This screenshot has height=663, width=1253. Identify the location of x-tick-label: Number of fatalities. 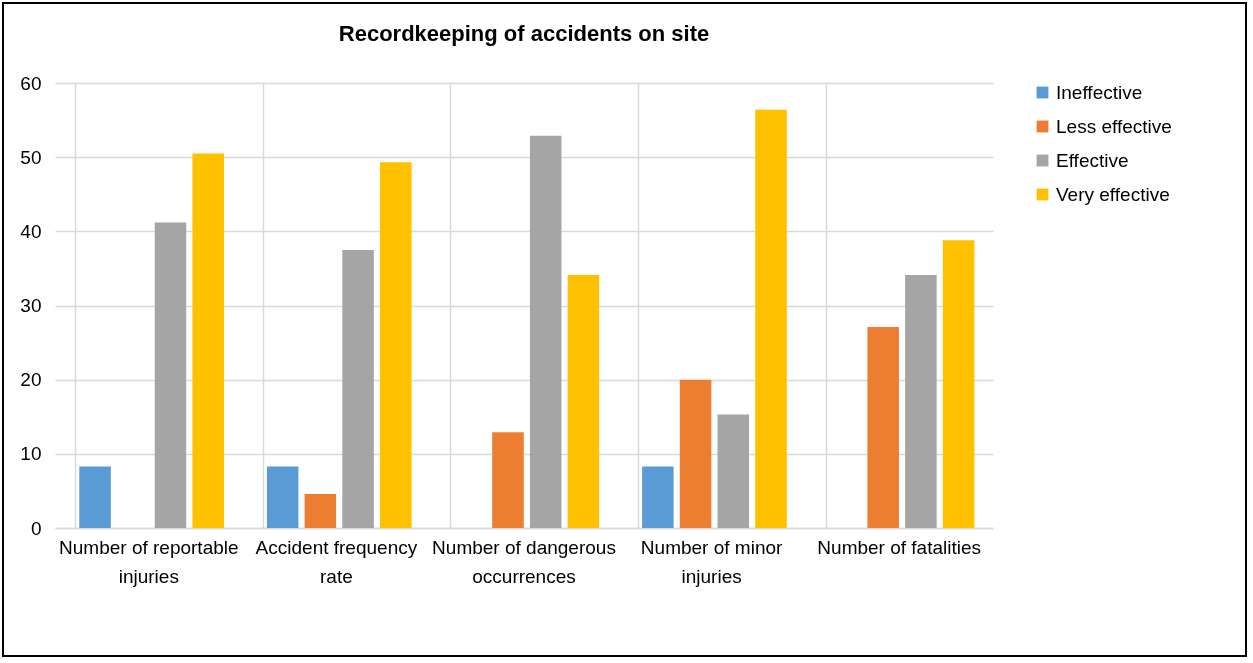
(899, 547).